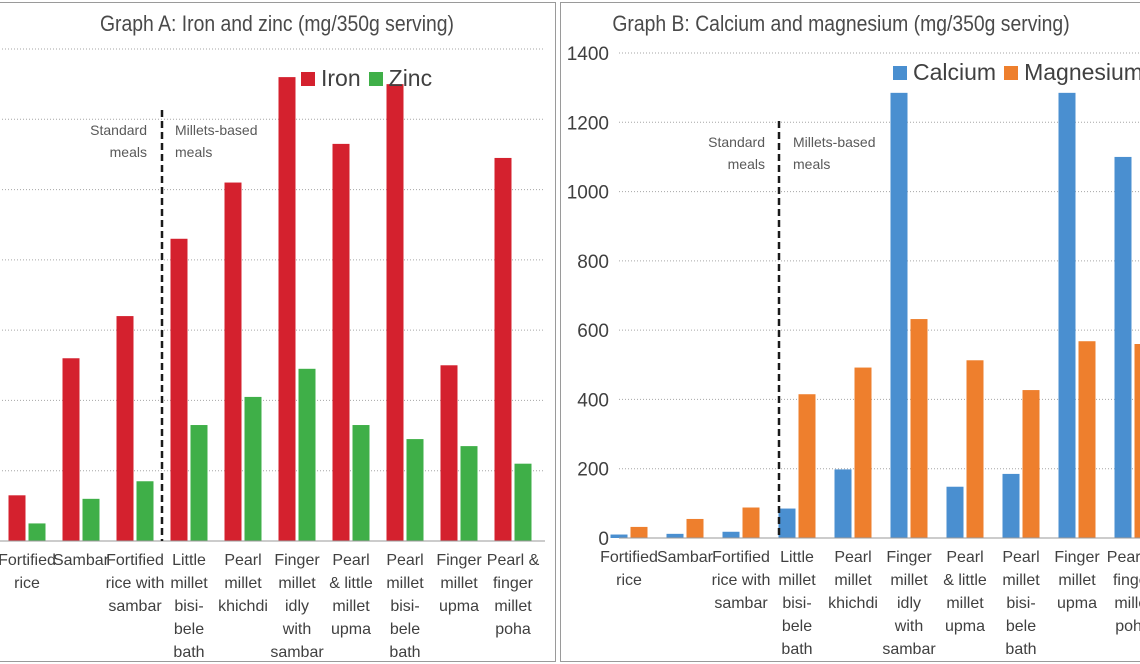  Describe the element at coordinates (593, 400) in the screenshot. I see `y-tick-label: 400` at that location.